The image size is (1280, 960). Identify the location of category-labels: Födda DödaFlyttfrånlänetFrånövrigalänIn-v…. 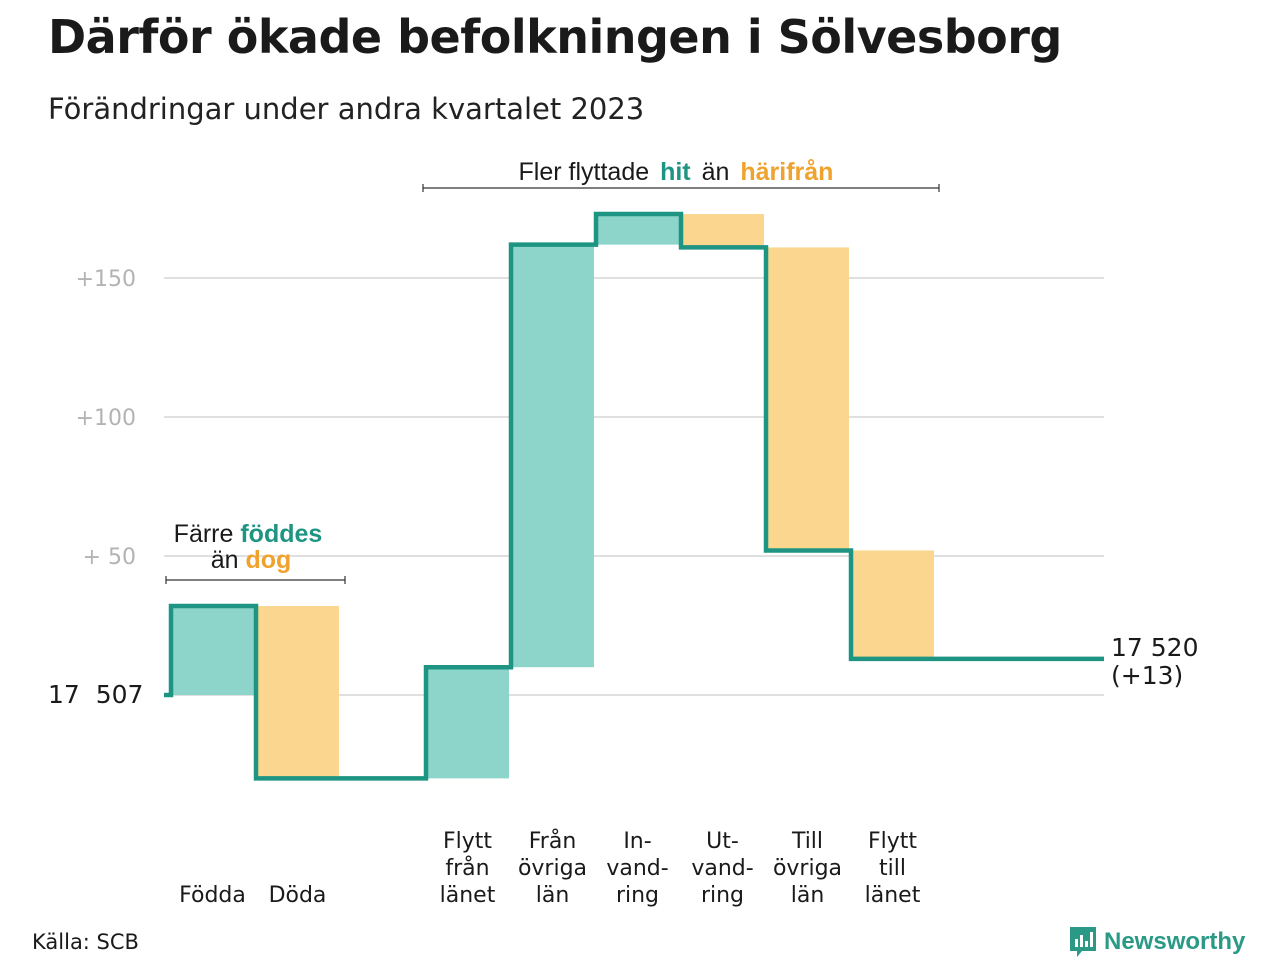
(550, 868).